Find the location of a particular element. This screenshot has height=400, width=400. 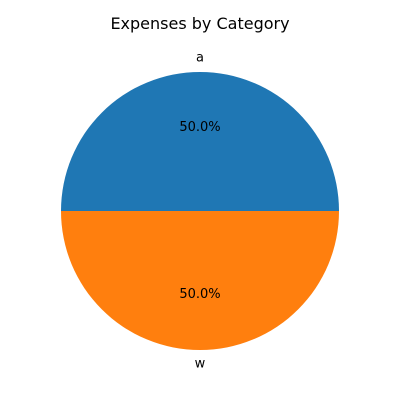

slice-label-w: w is located at coordinates (200, 363).